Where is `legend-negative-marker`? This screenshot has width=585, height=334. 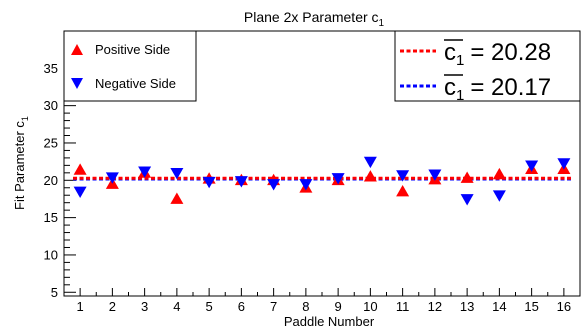 legend-negative-marker is located at coordinates (77, 83).